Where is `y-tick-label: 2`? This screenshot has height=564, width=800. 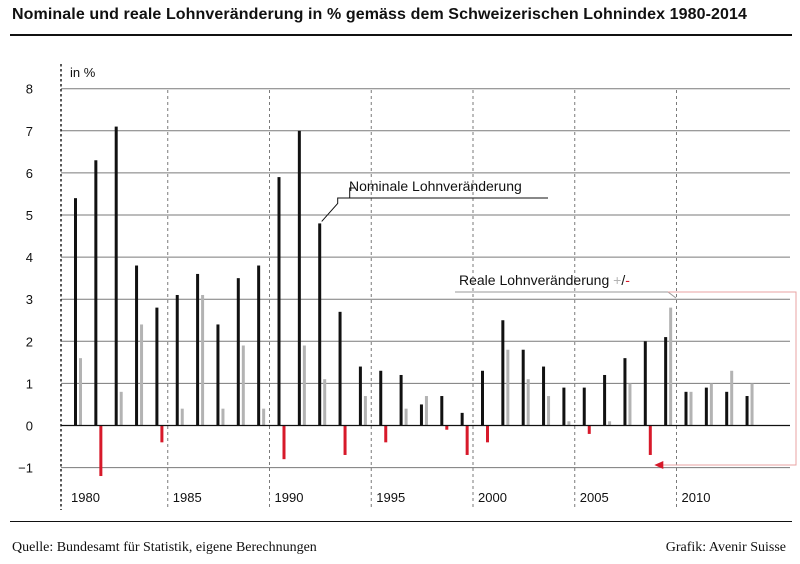 y-tick-label: 2 is located at coordinates (29, 341).